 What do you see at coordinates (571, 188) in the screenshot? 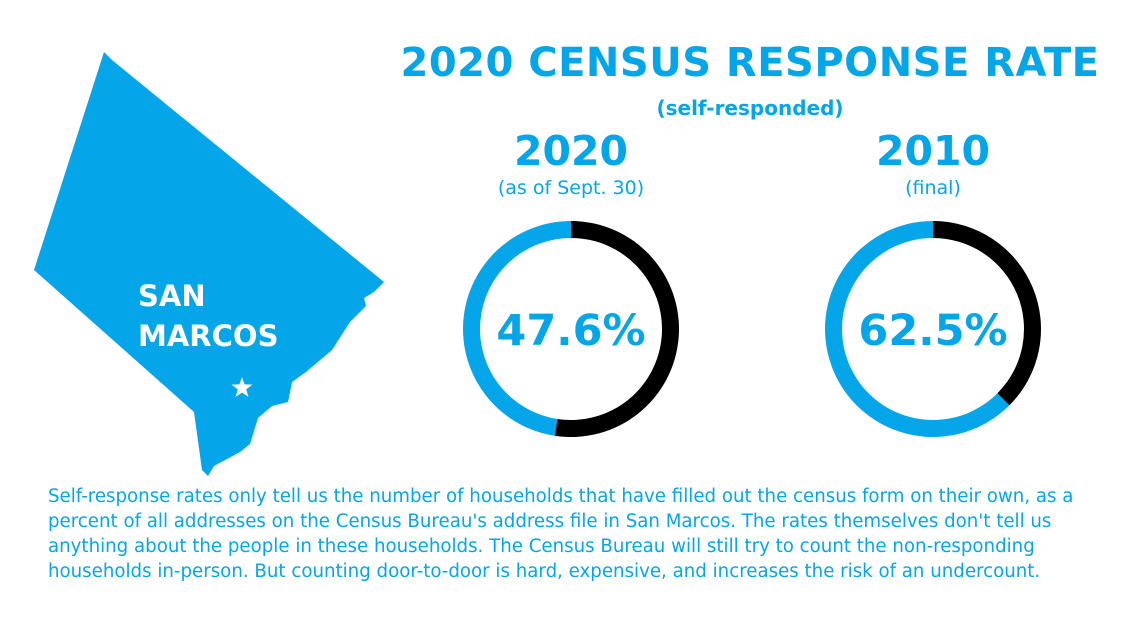
I see `donut-note-2020: (as of Sept. 30)` at bounding box center [571, 188].